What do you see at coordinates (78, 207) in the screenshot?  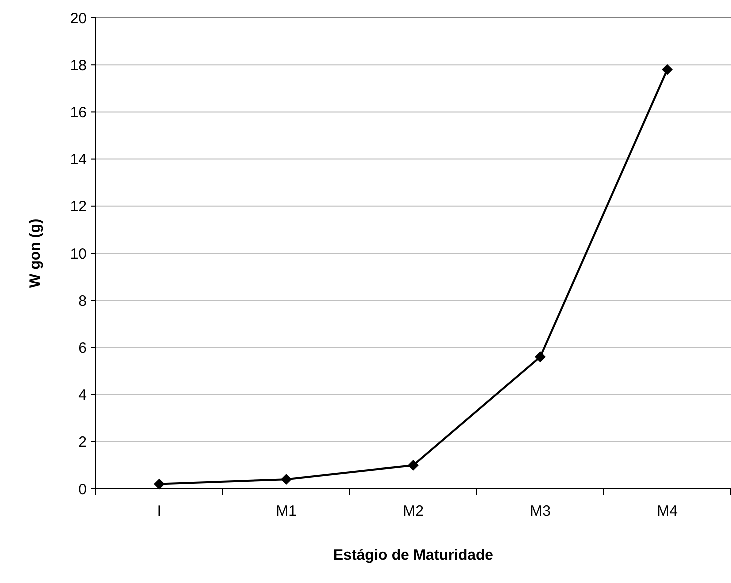 I see `y-tick-label: 12` at bounding box center [78, 207].